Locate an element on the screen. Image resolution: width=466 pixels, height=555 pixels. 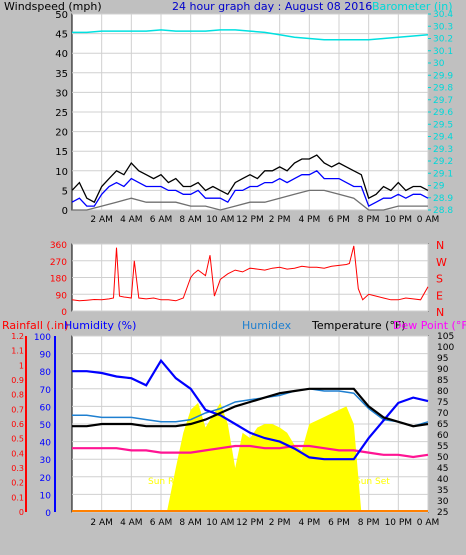
direction-tick: 360 is located at coordinates (58, 246).